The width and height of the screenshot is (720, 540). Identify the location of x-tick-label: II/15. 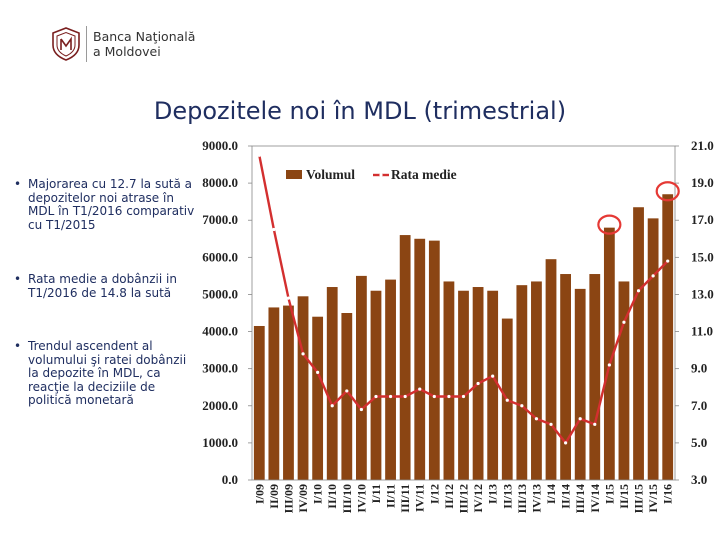
(624, 496).